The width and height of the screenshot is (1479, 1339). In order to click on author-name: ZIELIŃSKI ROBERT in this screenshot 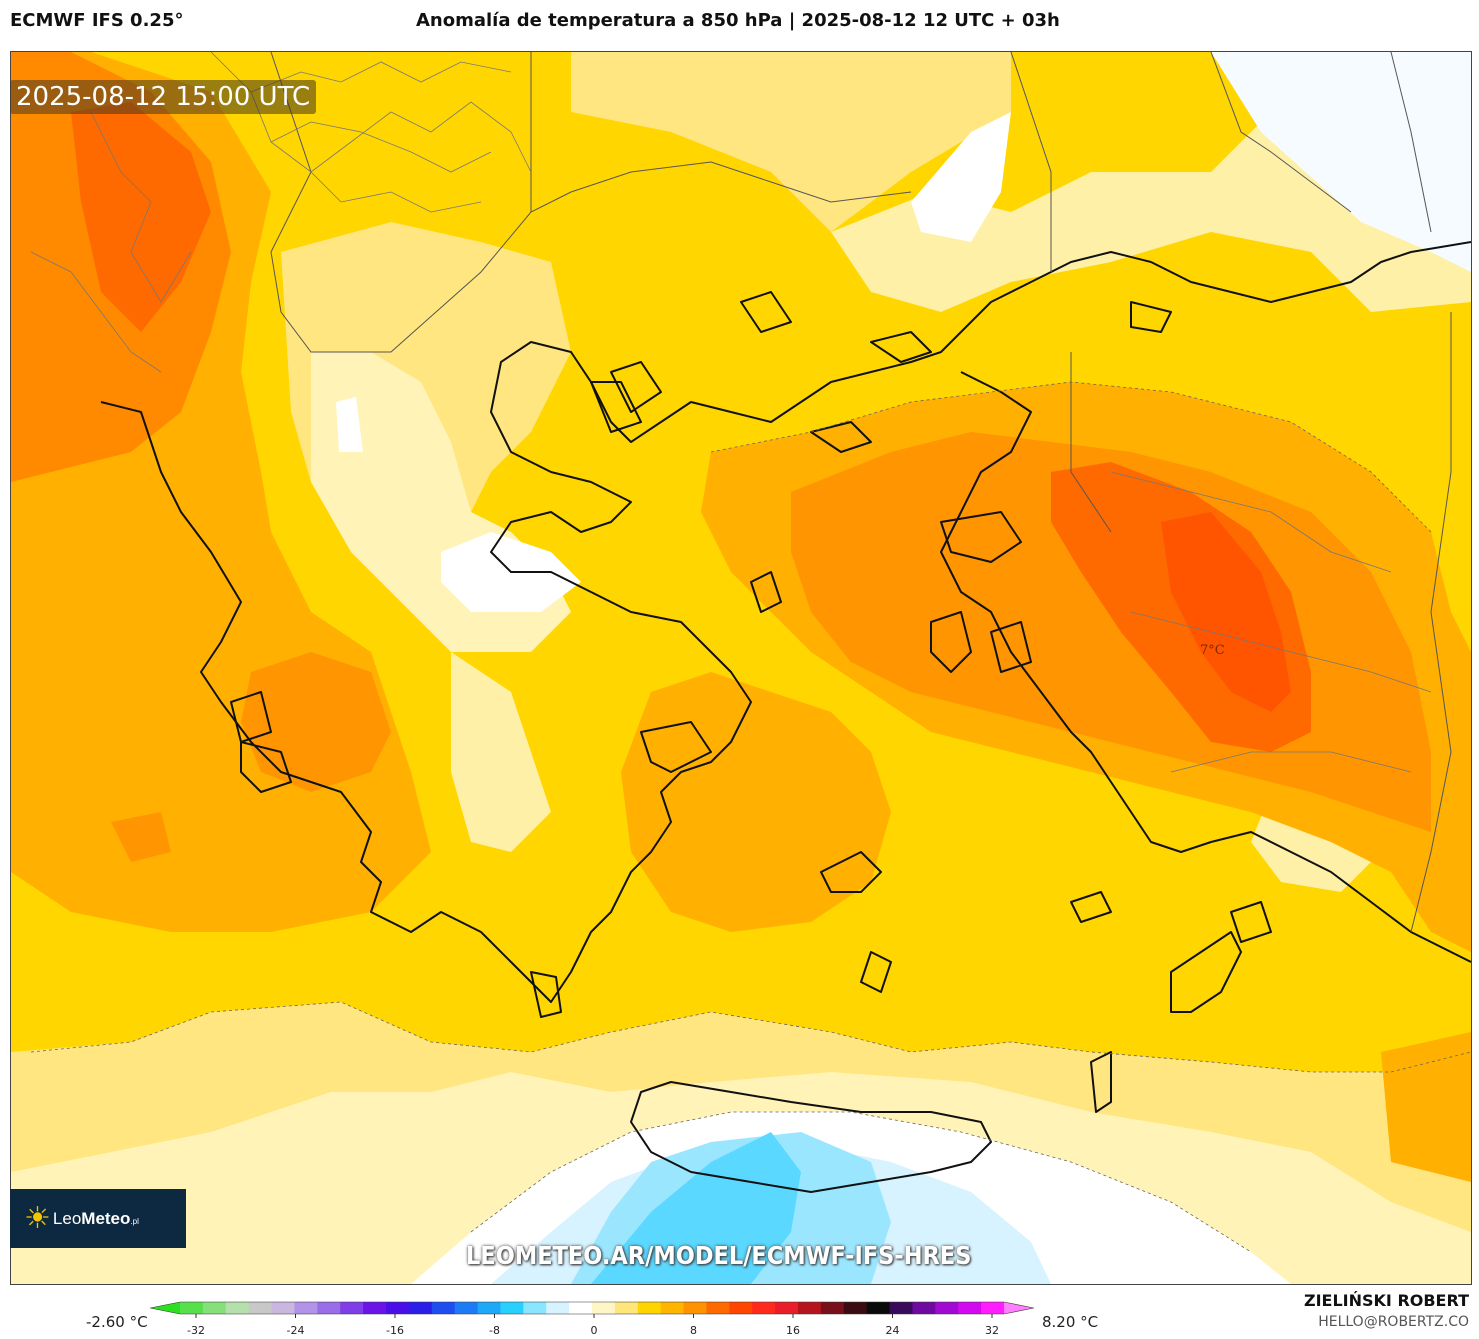, I will do `click(1386, 1300)`.